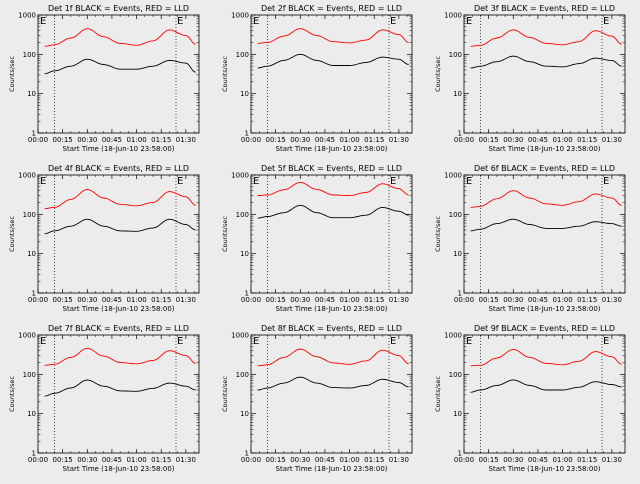 The image size is (640, 484). I want to click on panel-title: Det 6f BLACK = Events, RED = LLD, so click(544, 168).